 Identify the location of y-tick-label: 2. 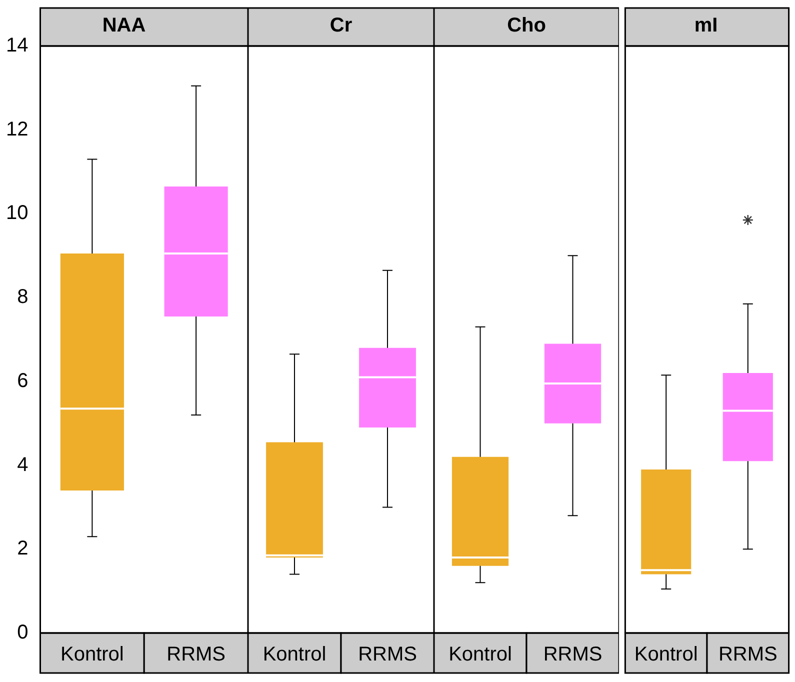
(22, 549).